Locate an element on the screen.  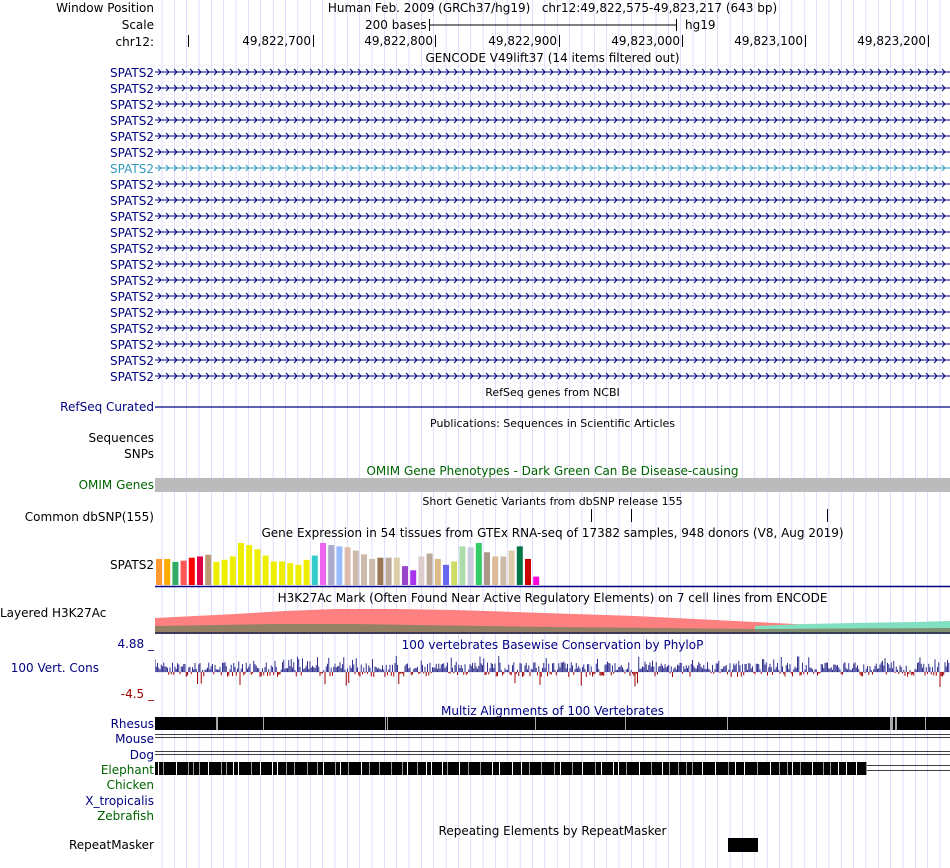
elephant-alignment is located at coordinates (552, 768).